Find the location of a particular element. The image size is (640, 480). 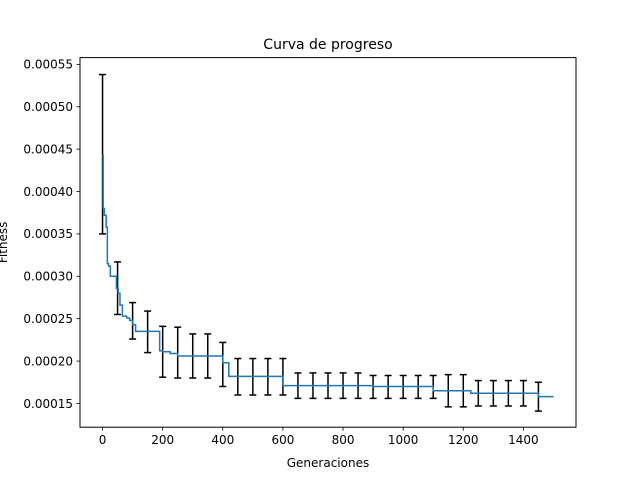

y-tick-label: 0.00045 is located at coordinates (48, 149).